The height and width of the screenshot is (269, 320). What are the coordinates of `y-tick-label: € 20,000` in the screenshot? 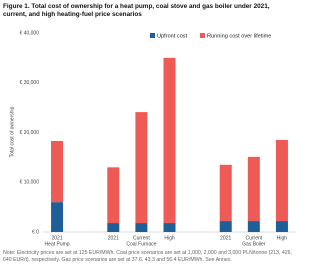 It's located at (30, 133).